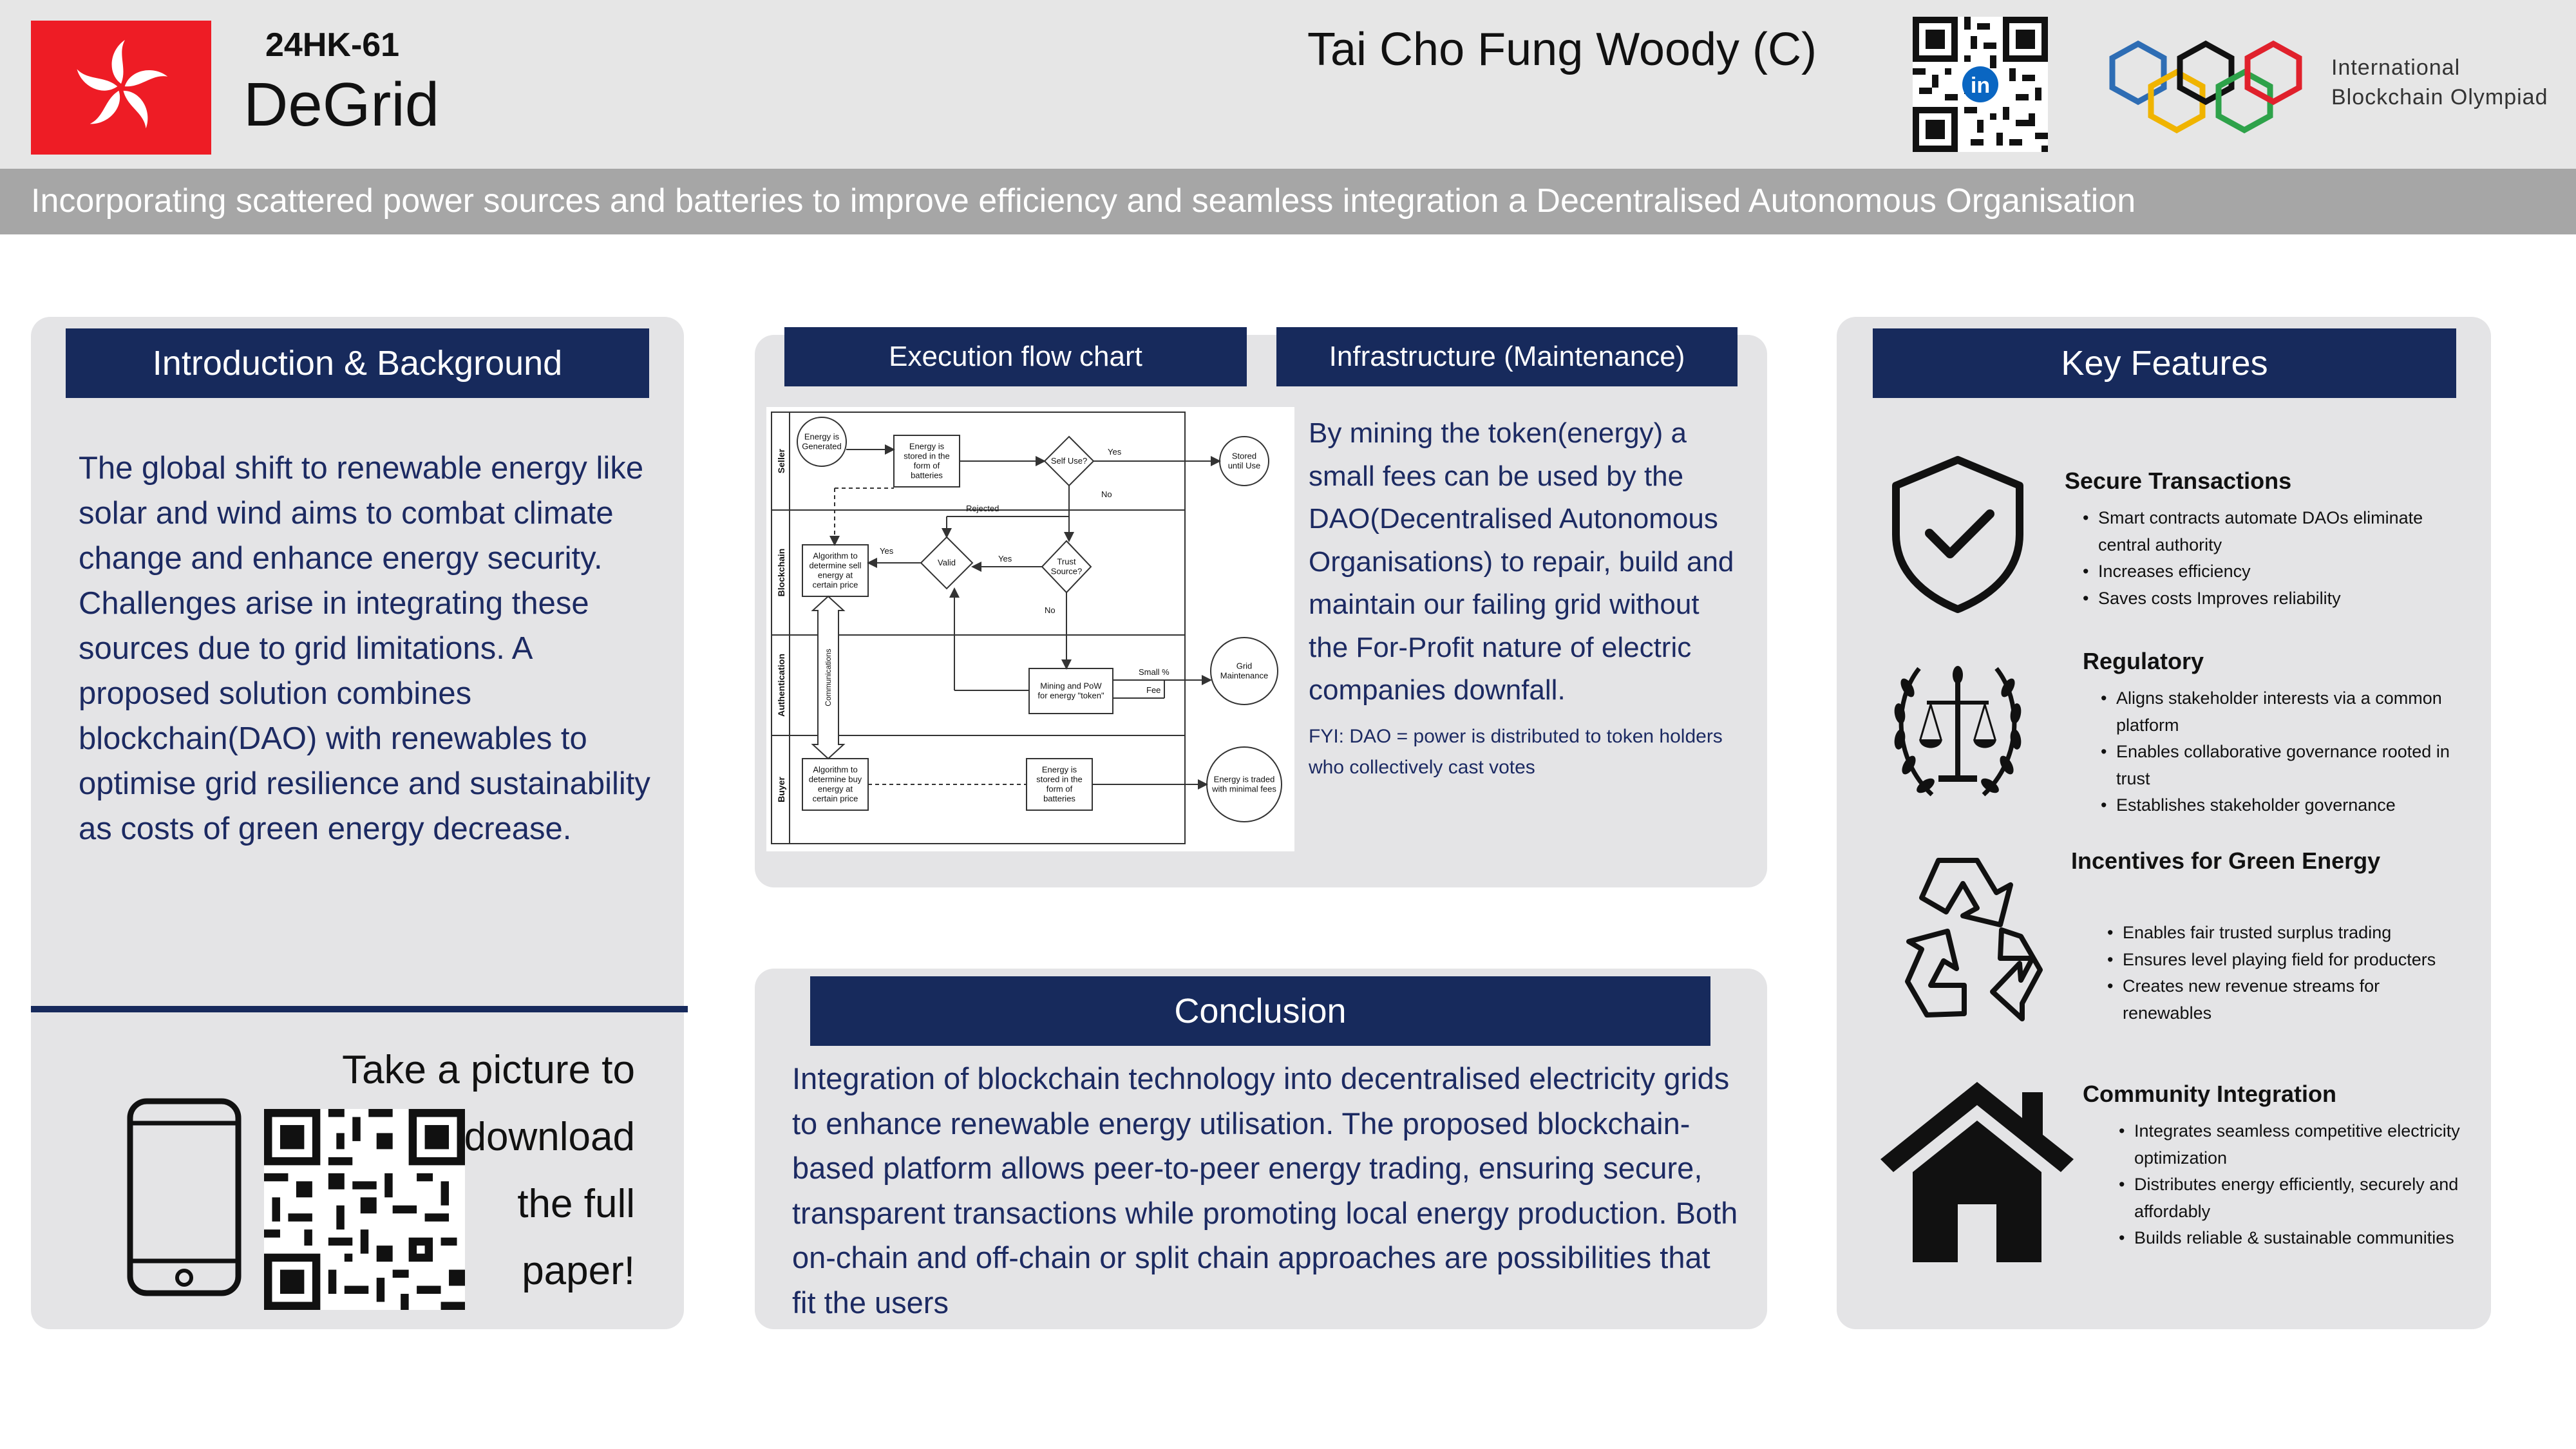 The height and width of the screenshot is (1449, 2576). I want to click on node-label-trust-source: Trust Source?, so click(1066, 566).